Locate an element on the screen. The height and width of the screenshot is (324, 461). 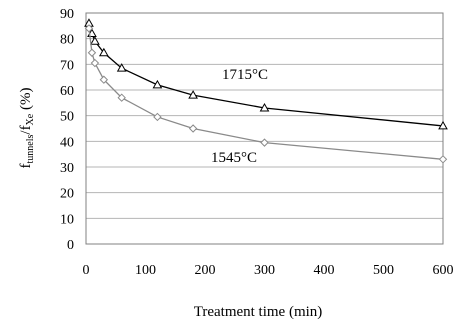
x-axis-title: Treatment time (min) is located at coordinates (258, 312).